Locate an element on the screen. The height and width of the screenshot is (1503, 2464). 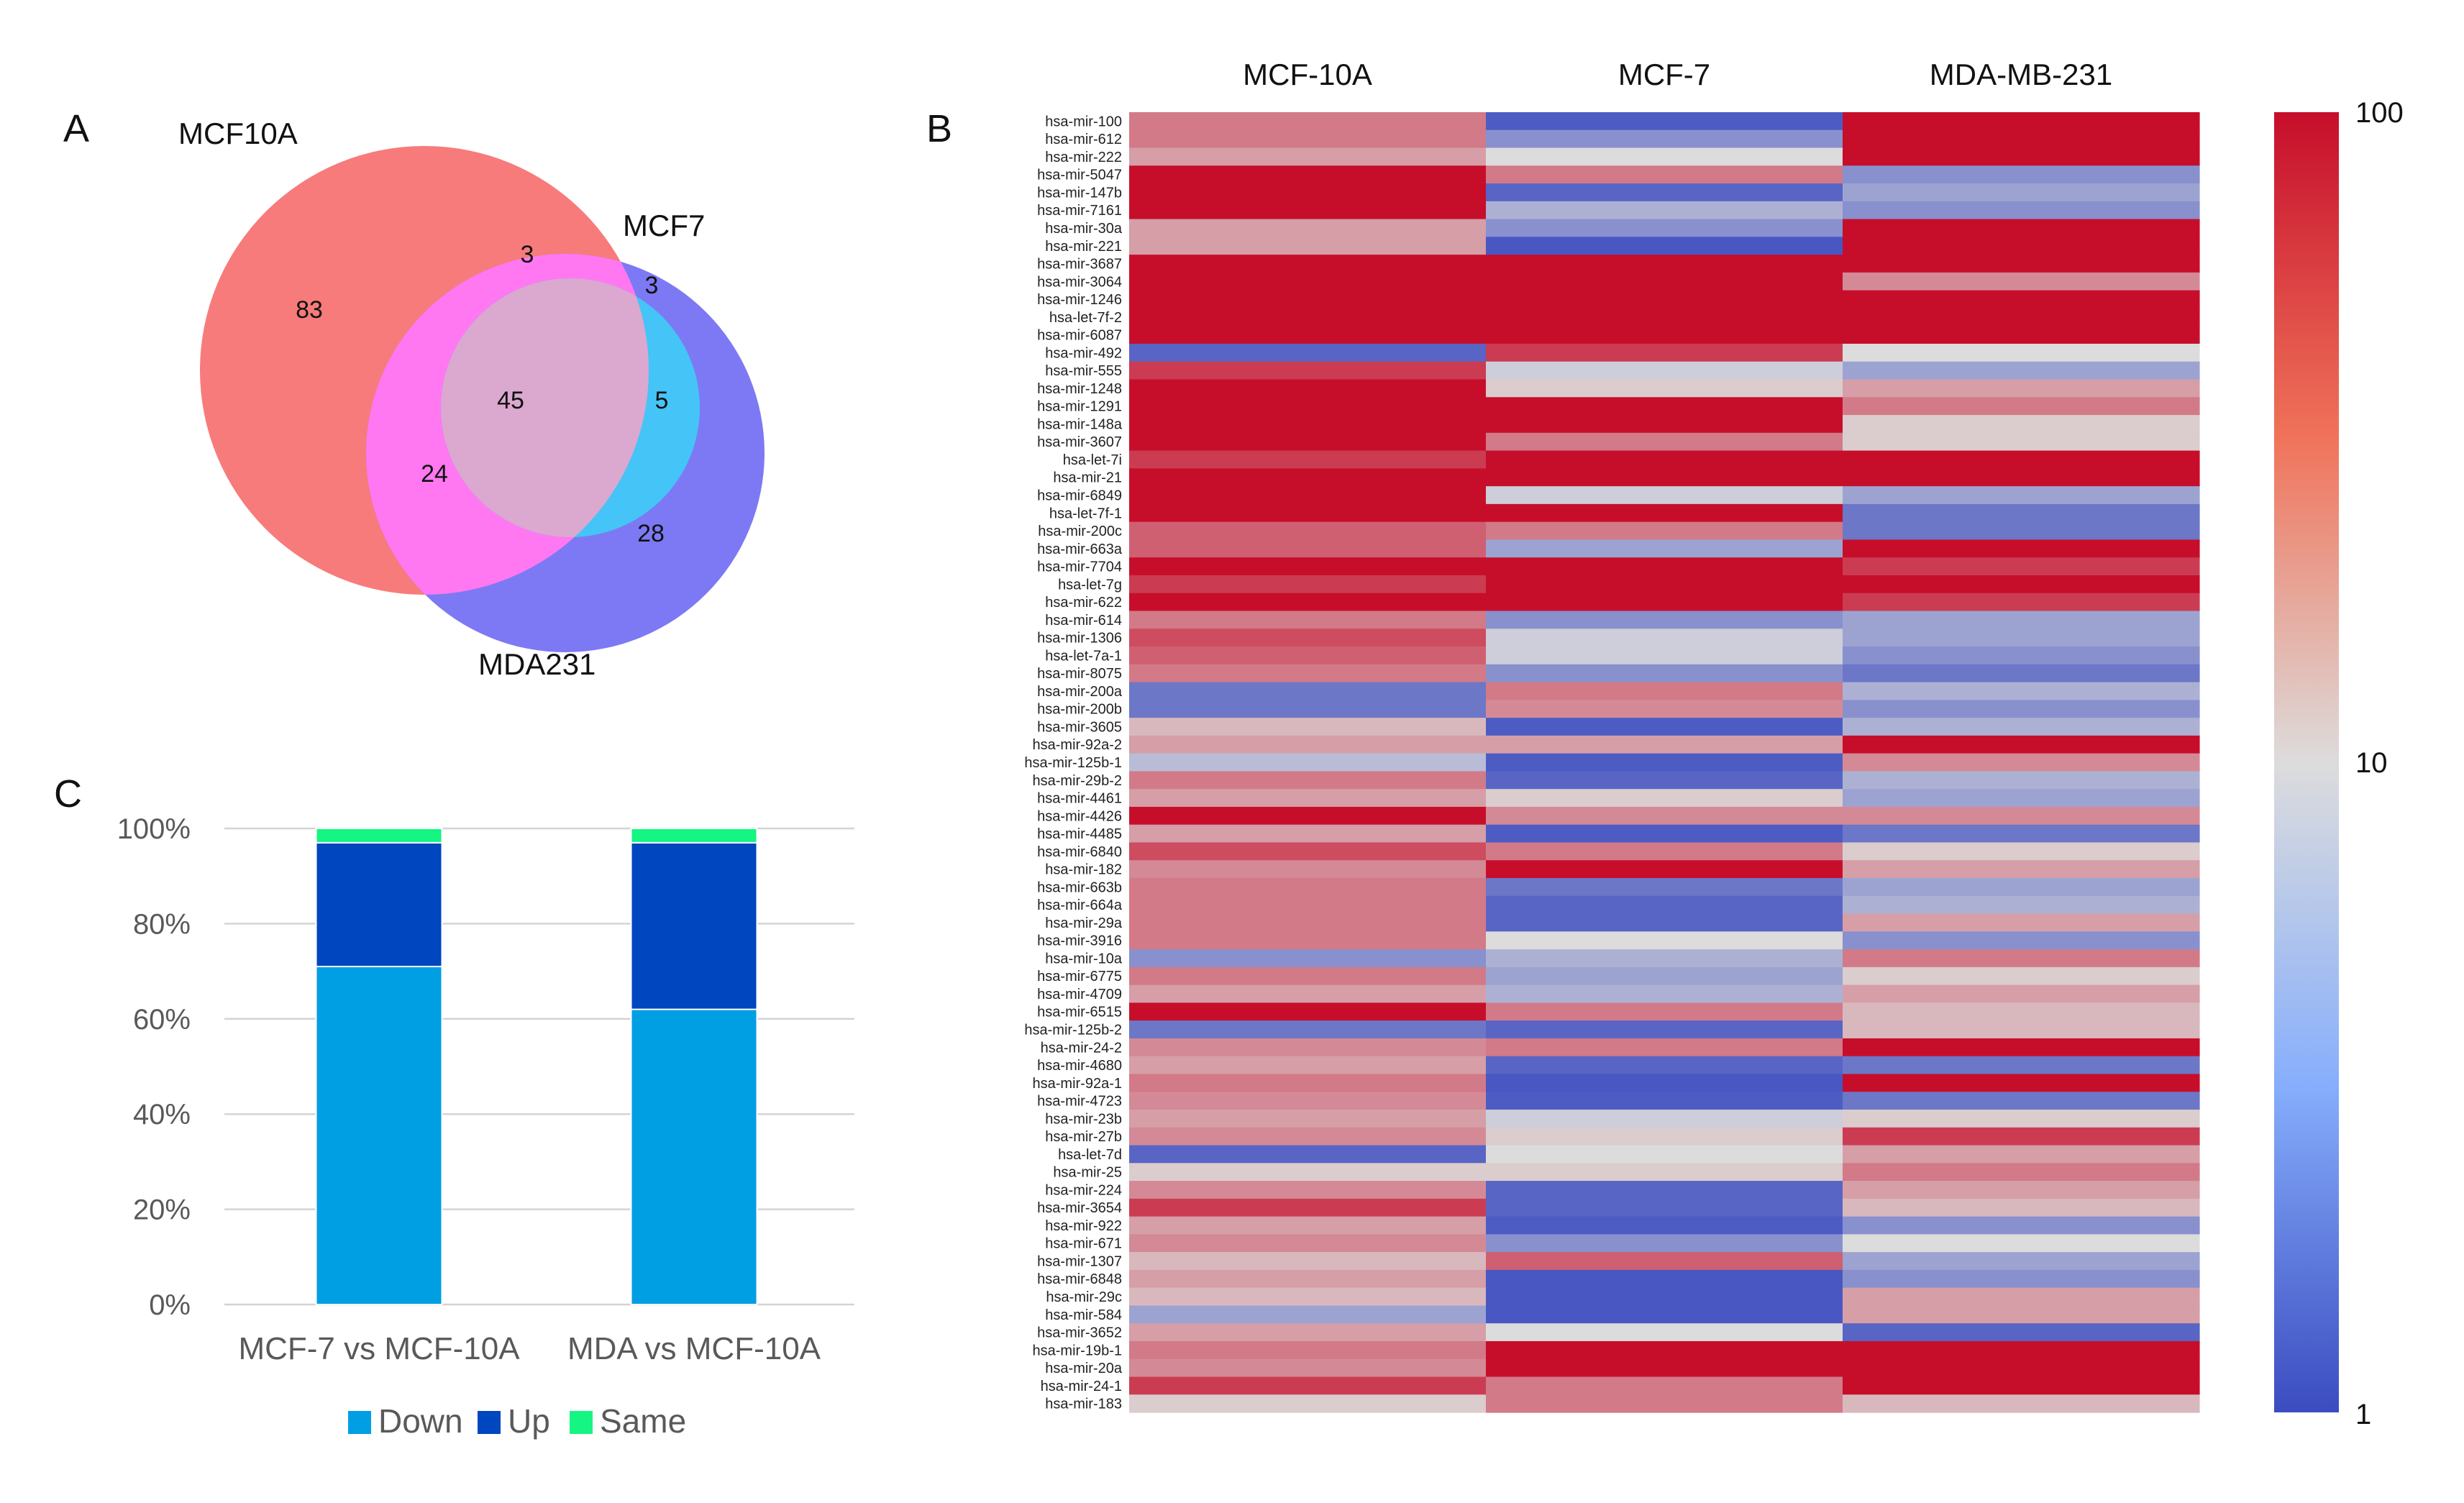
heatmap-row-label: hsa-mir-8075 is located at coordinates (1079, 674).